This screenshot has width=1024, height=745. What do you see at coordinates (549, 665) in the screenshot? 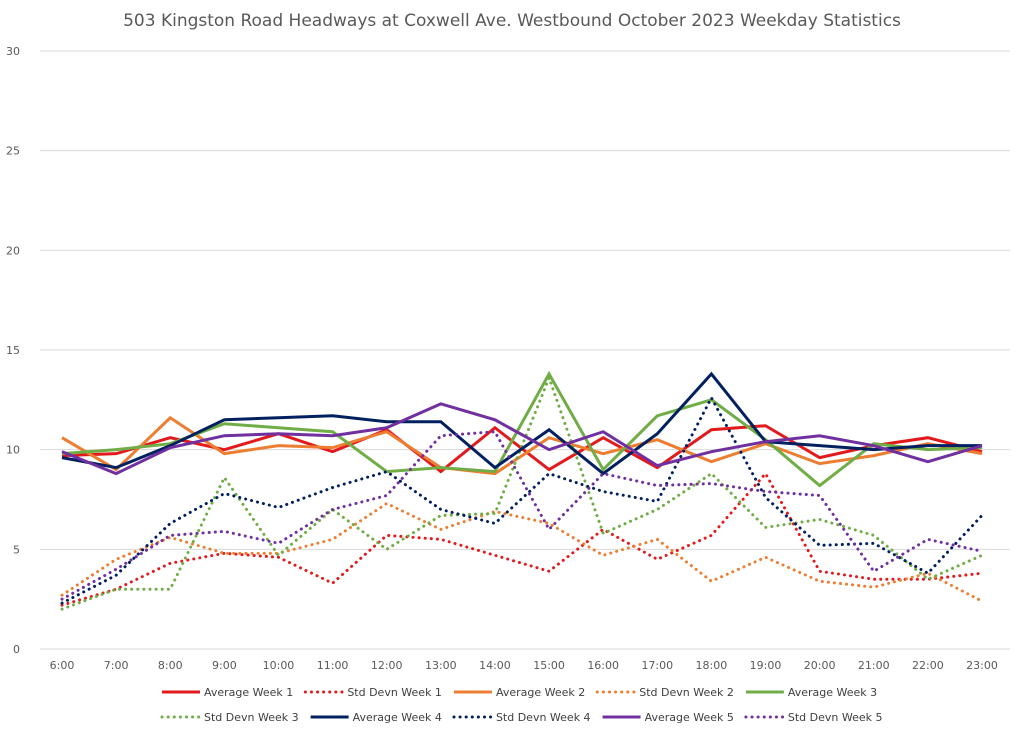
I see `x-tick-label: 15:00` at bounding box center [549, 665].